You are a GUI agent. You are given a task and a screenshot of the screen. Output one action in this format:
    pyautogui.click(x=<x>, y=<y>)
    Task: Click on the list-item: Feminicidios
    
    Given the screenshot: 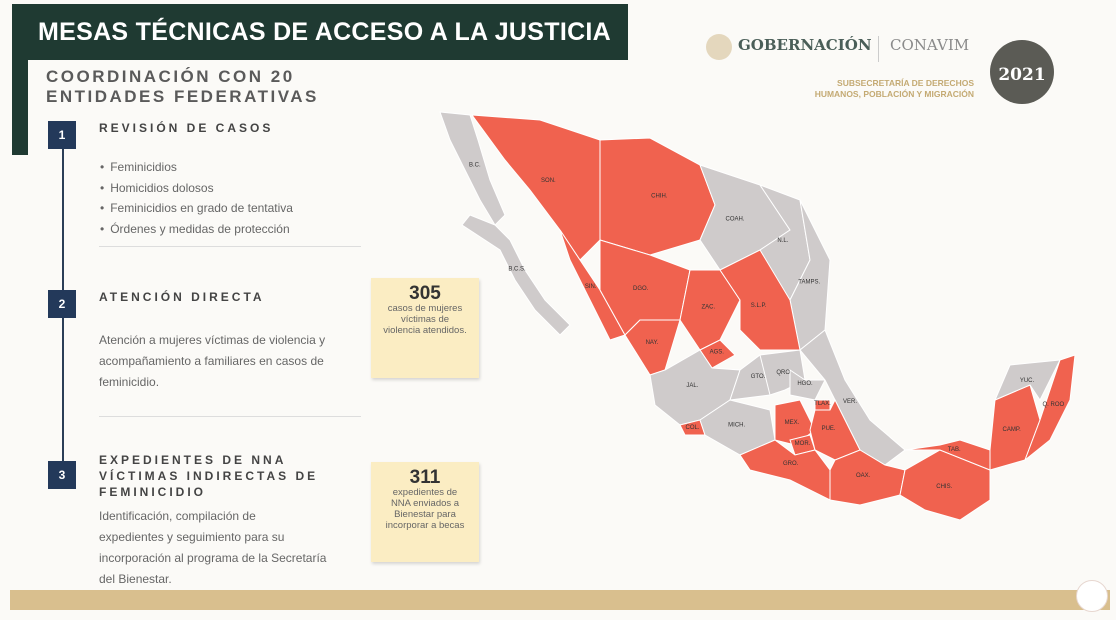 What is the action you would take?
    pyautogui.click(x=196, y=170)
    